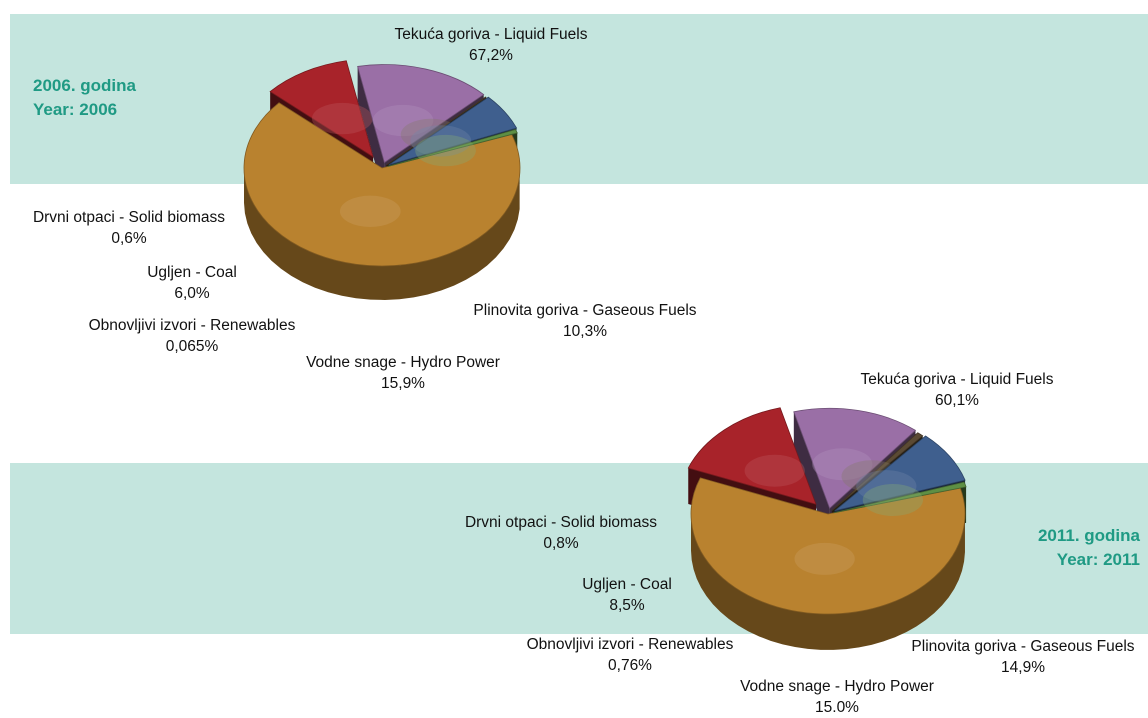 The width and height of the screenshot is (1148, 718). Describe the element at coordinates (342, 118) in the screenshot. I see `pie-2006-slice-1-highlight` at that location.